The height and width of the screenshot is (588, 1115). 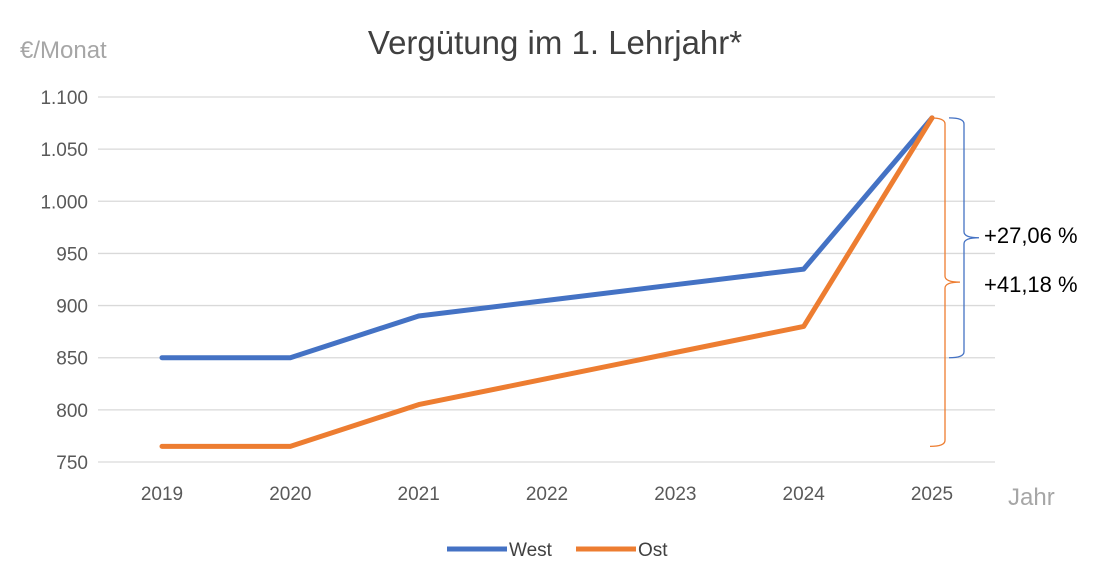 I want to click on growth-label-ost: +41,18 %, so click(x=1031, y=284).